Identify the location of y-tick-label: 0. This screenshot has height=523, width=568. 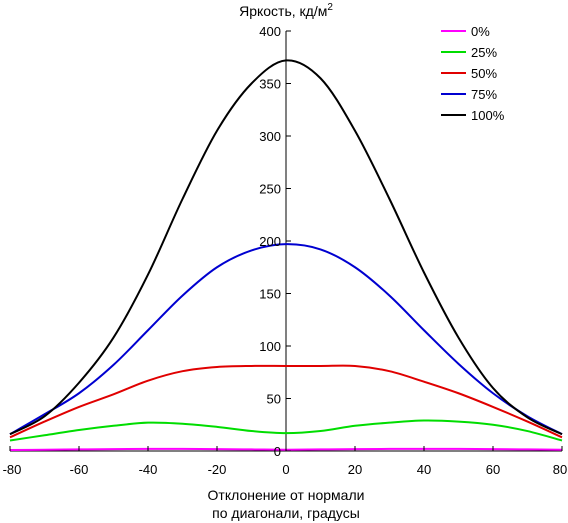
(277, 451).